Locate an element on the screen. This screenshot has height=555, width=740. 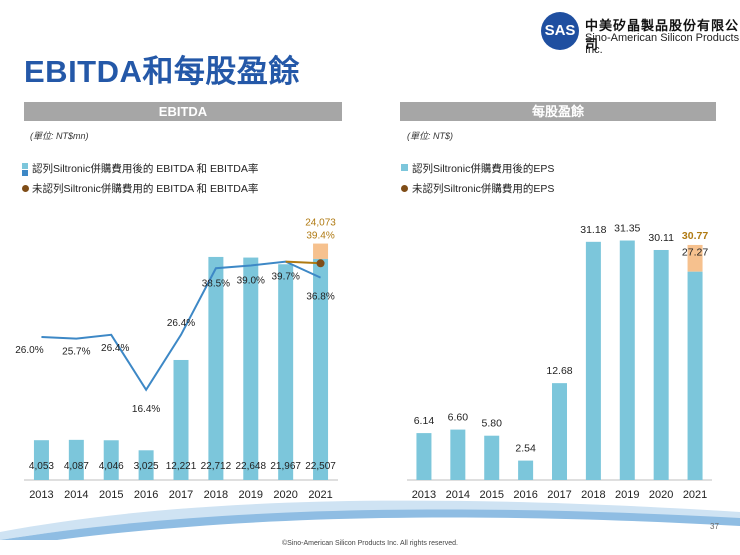
ebitda-margin-marker-excl-cost is located at coordinates (320, 263).